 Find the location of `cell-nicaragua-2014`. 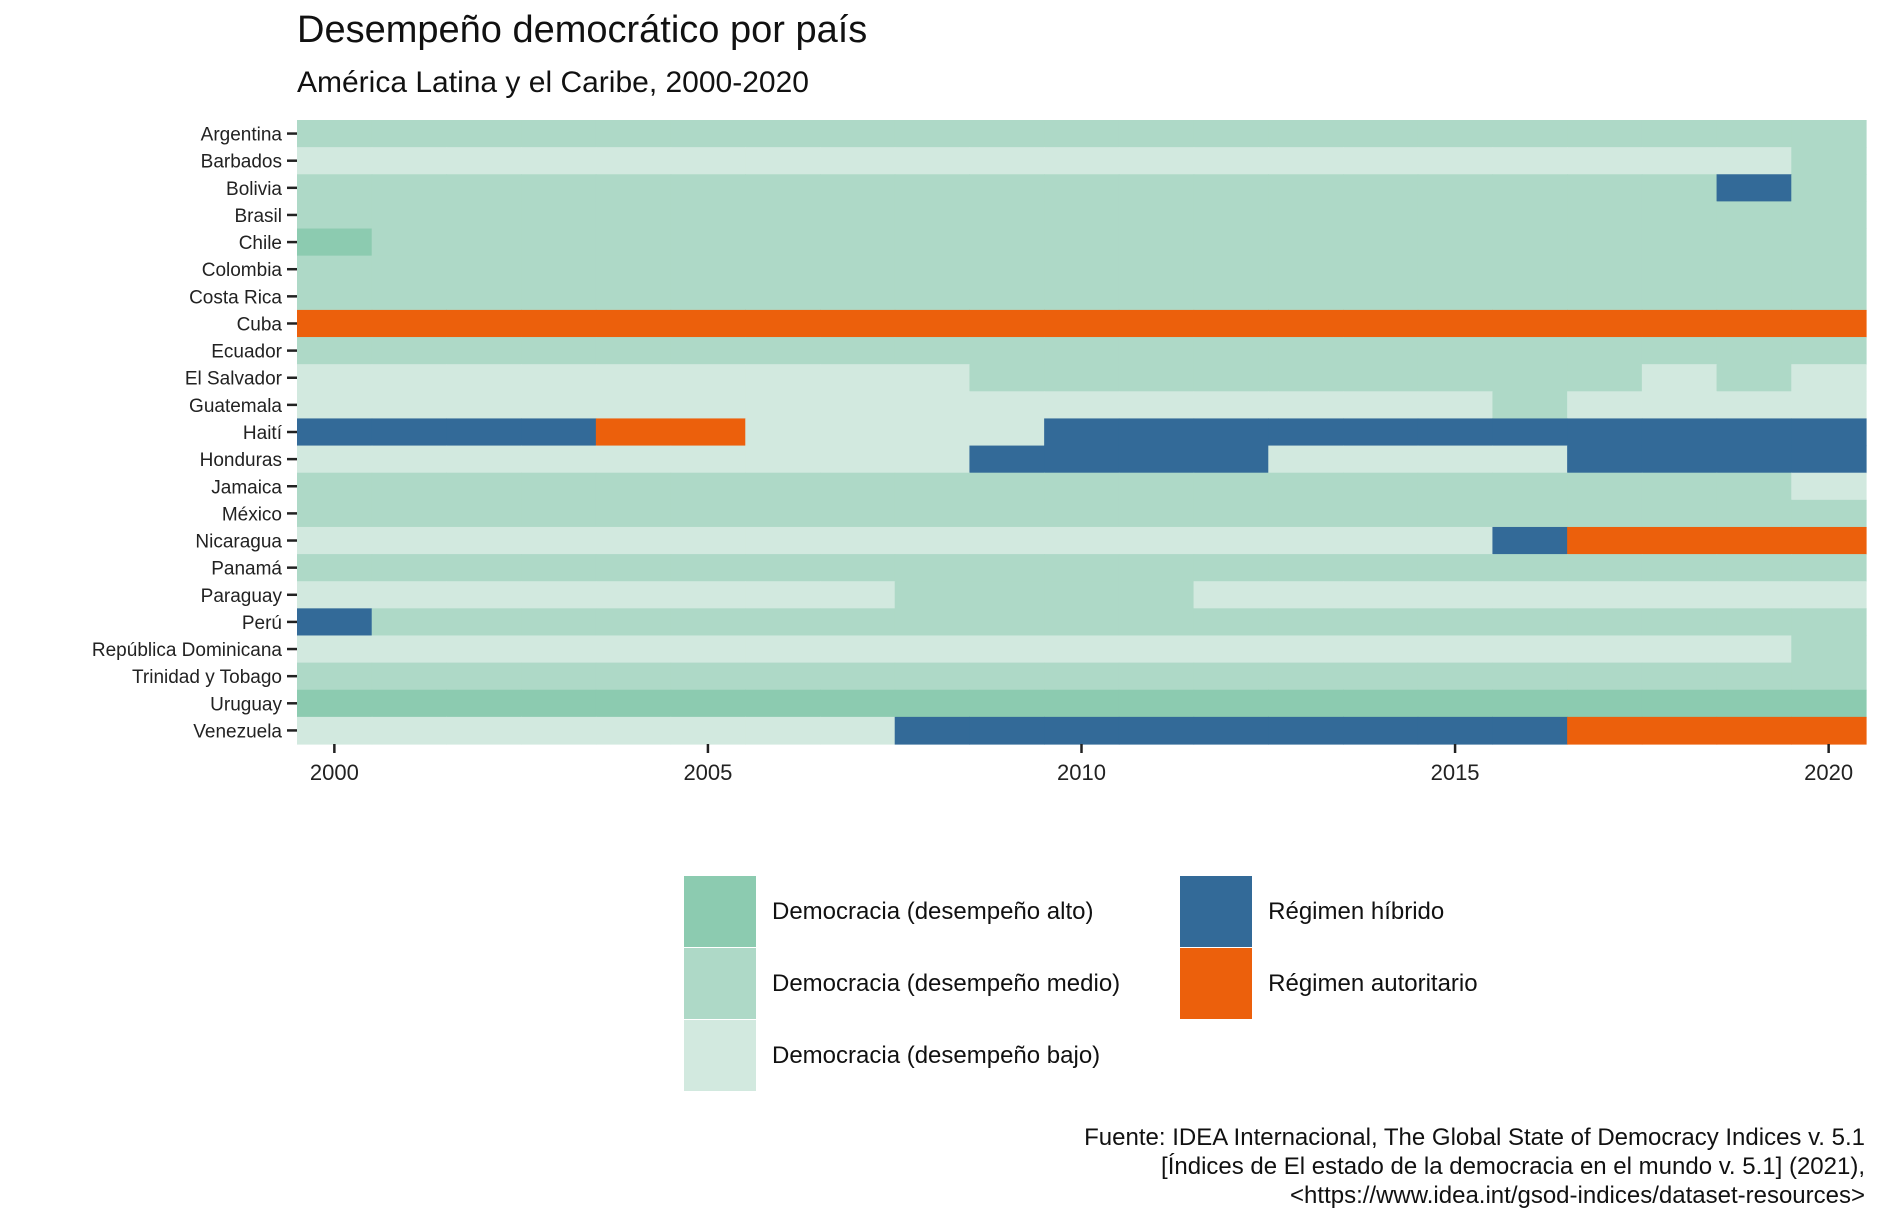

cell-nicaragua-2014 is located at coordinates (1381, 540).